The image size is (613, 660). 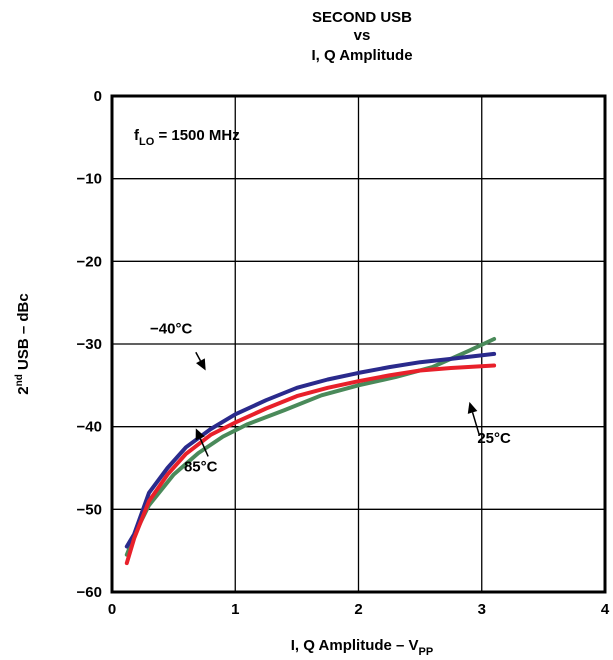 I want to click on series-labels: −40°C 85°C 25°C, so click(x=330, y=397).